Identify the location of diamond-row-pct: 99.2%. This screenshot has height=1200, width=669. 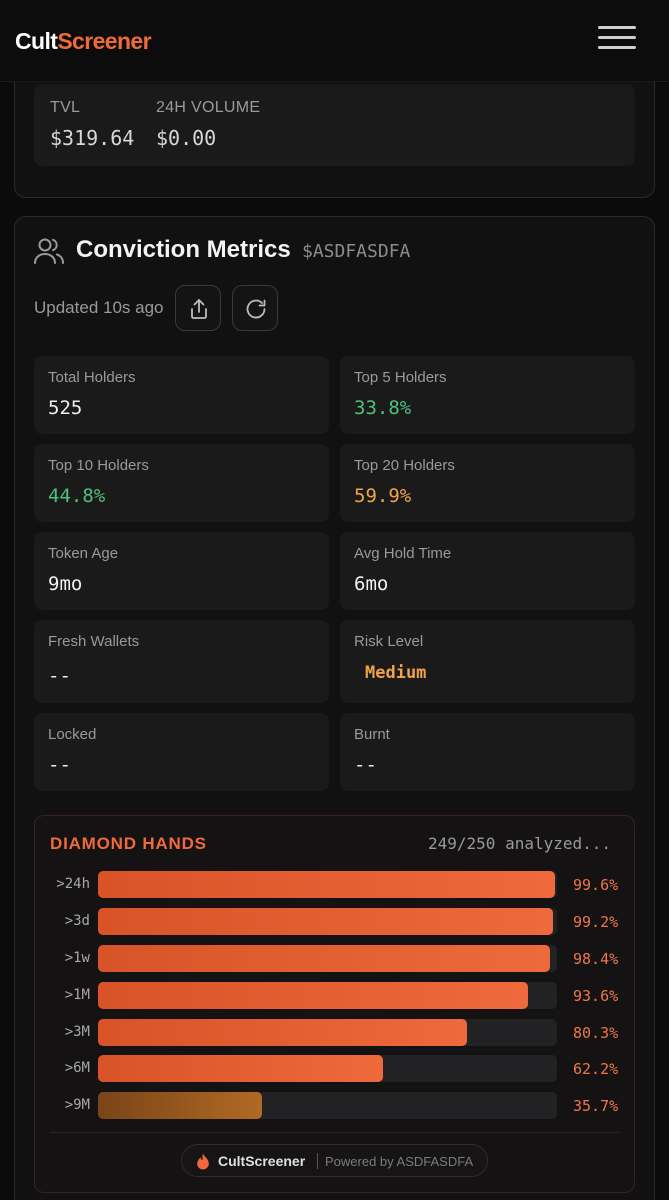
(596, 922).